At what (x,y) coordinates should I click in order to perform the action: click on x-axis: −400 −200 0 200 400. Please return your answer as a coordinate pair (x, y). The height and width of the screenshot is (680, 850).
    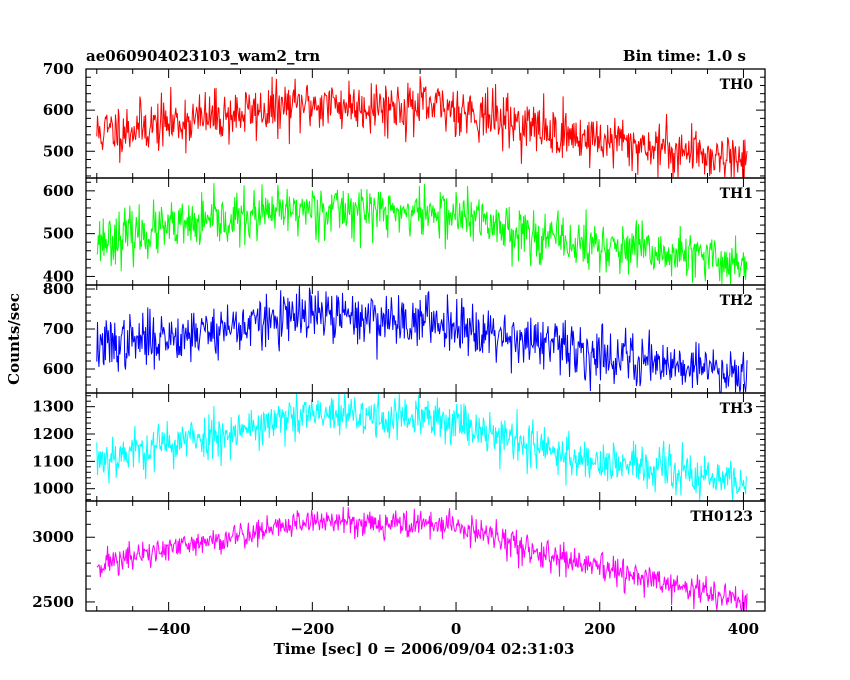
    Looking at the image, I should click on (453, 629).